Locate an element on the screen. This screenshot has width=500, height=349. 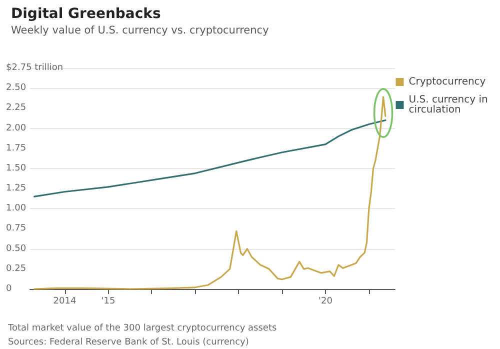
y-tick-label: 0.50 is located at coordinates (16, 249).